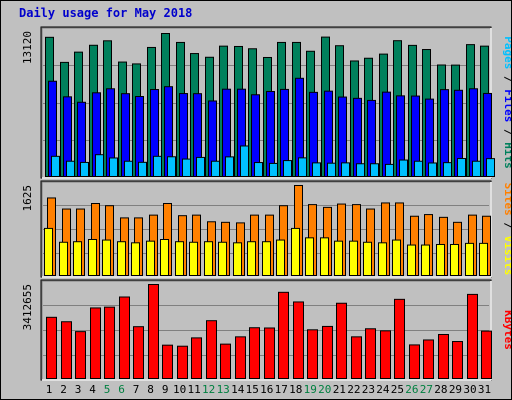  I want to click on x-tick-label-day-12: 12, so click(208, 389).